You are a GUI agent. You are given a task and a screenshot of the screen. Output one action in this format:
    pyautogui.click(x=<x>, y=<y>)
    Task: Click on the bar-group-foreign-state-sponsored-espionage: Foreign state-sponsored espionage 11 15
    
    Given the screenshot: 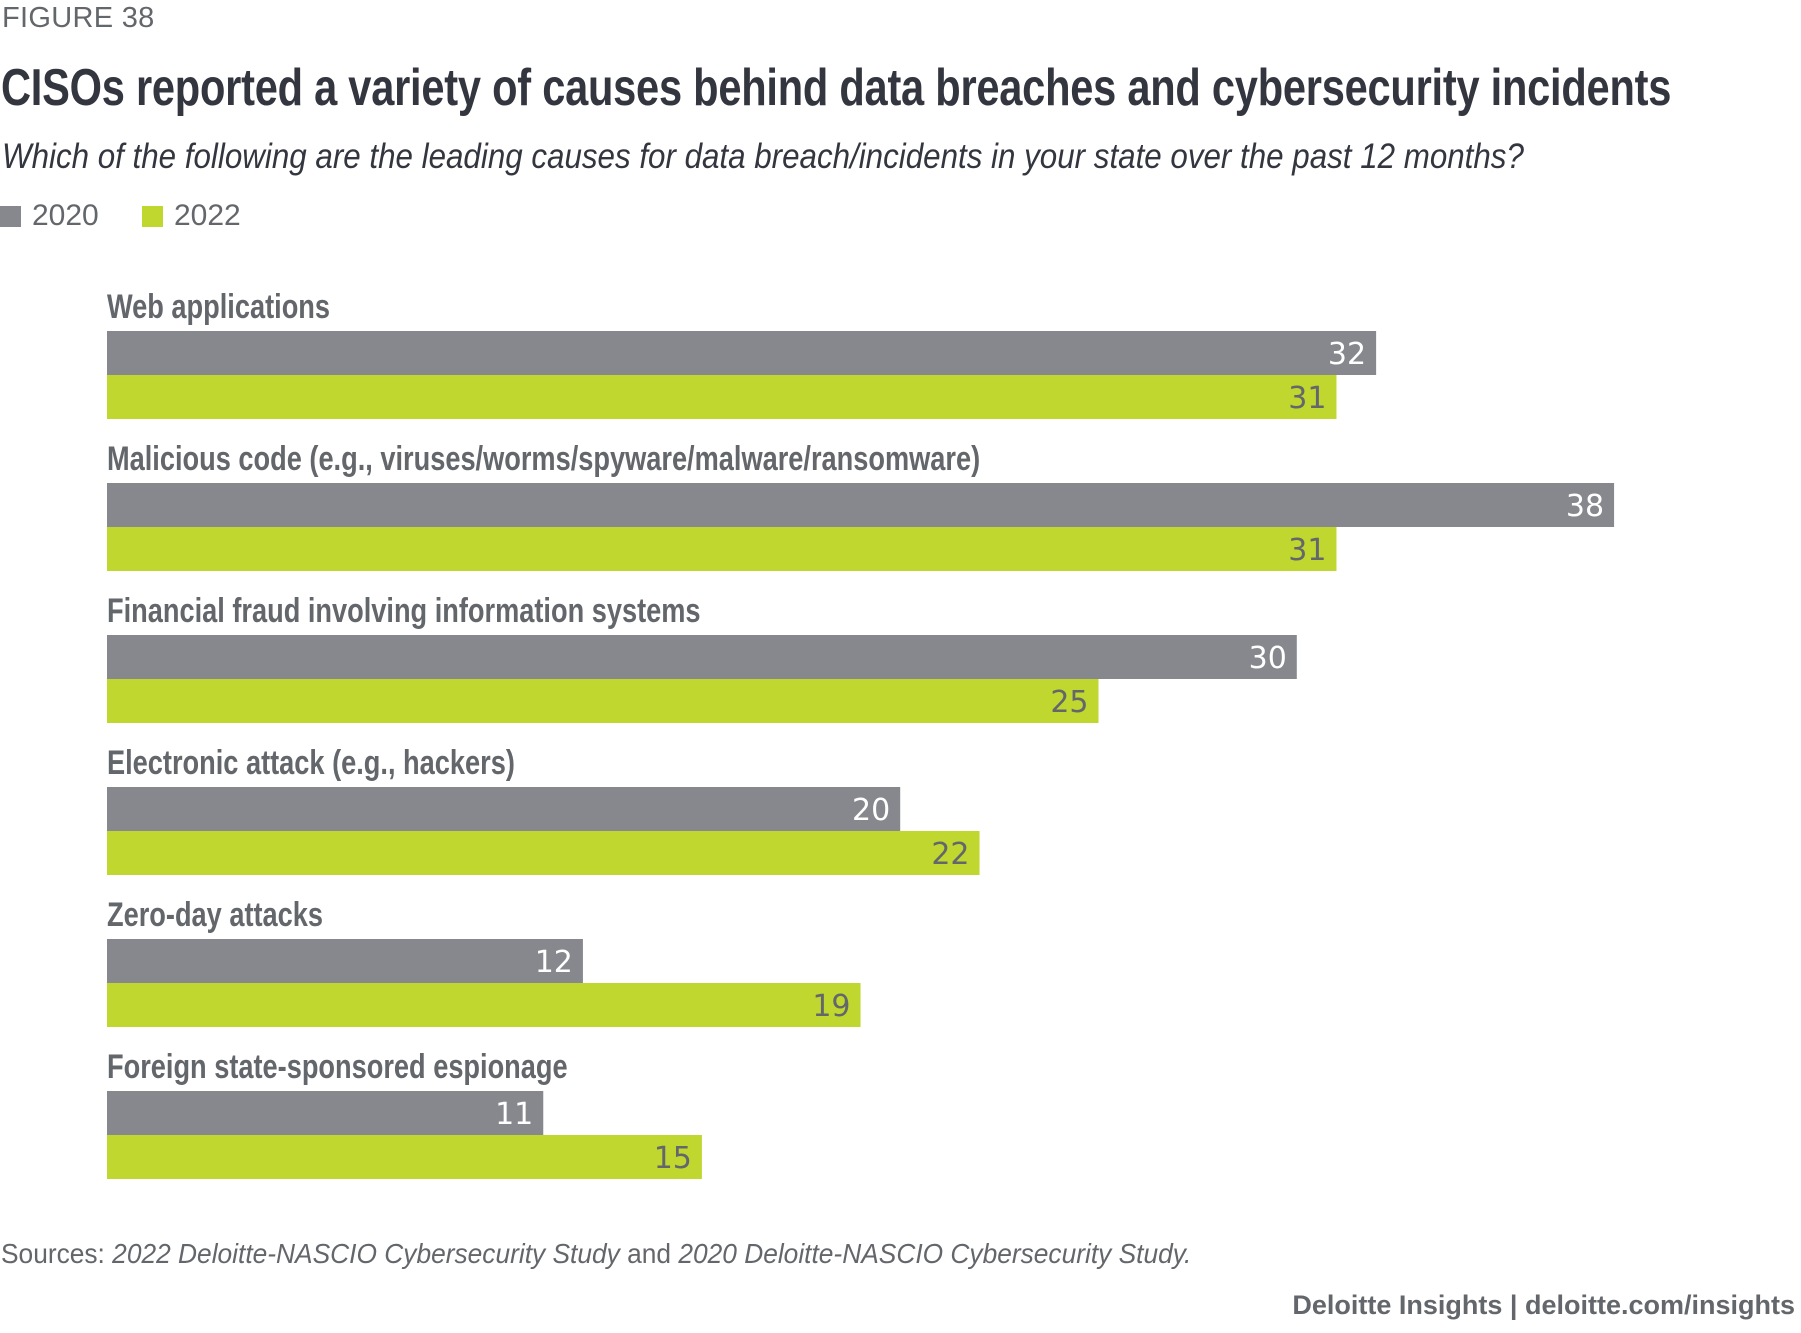 What is the action you would take?
    pyautogui.click(x=404, y=1113)
    